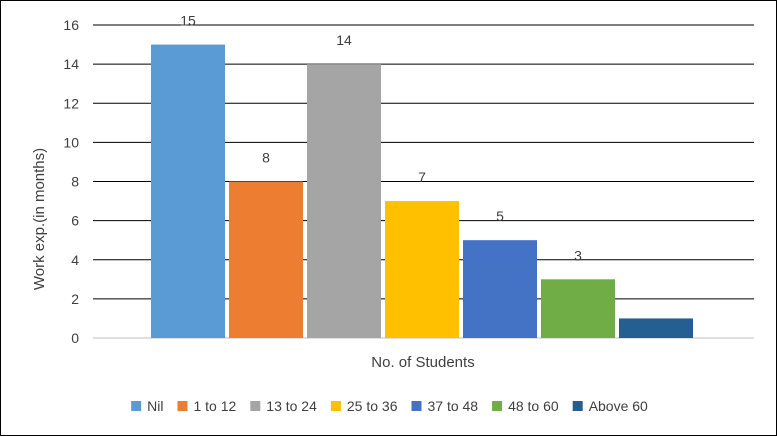 The image size is (777, 437). Describe the element at coordinates (75, 260) in the screenshot. I see `y-tick-label: 4` at that location.